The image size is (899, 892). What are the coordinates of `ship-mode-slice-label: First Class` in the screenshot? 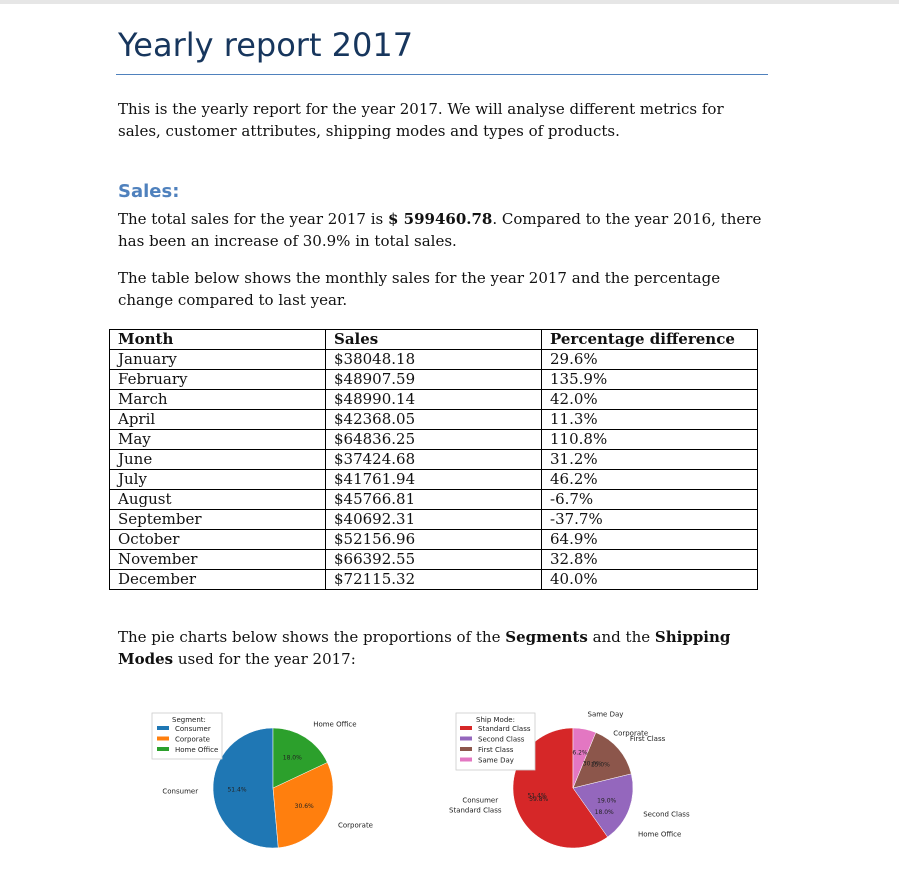 It's located at (648, 739).